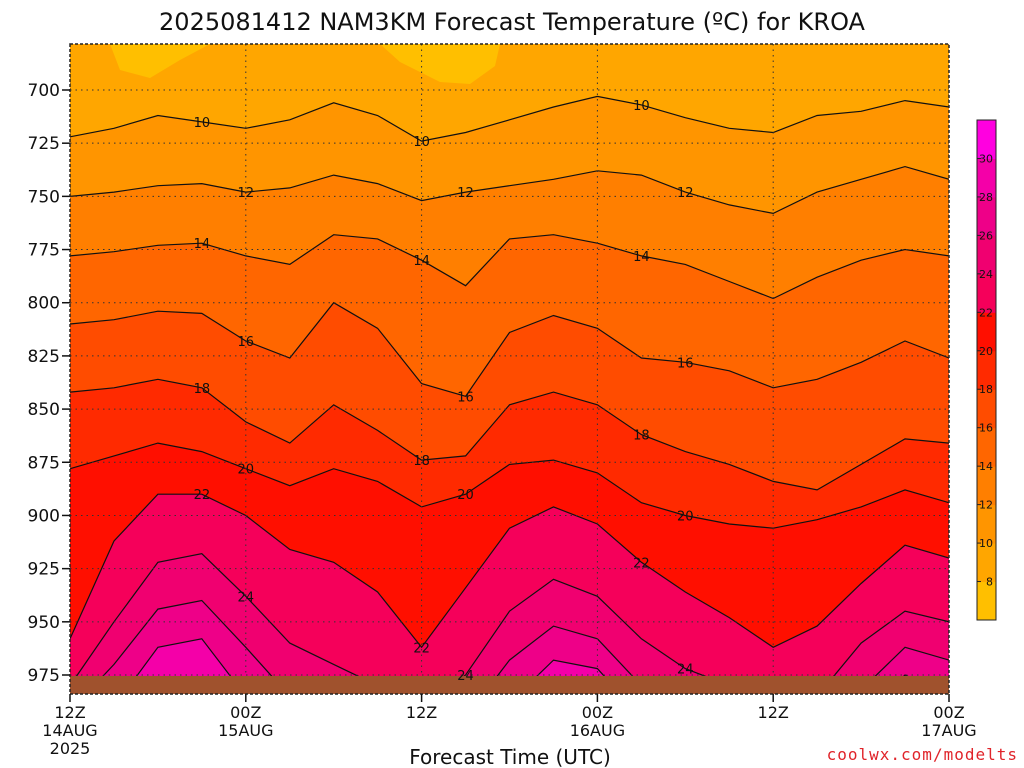 The height and width of the screenshot is (768, 1024). What do you see at coordinates (44, 516) in the screenshot?
I see `y-tick-label-900: 900` at bounding box center [44, 516].